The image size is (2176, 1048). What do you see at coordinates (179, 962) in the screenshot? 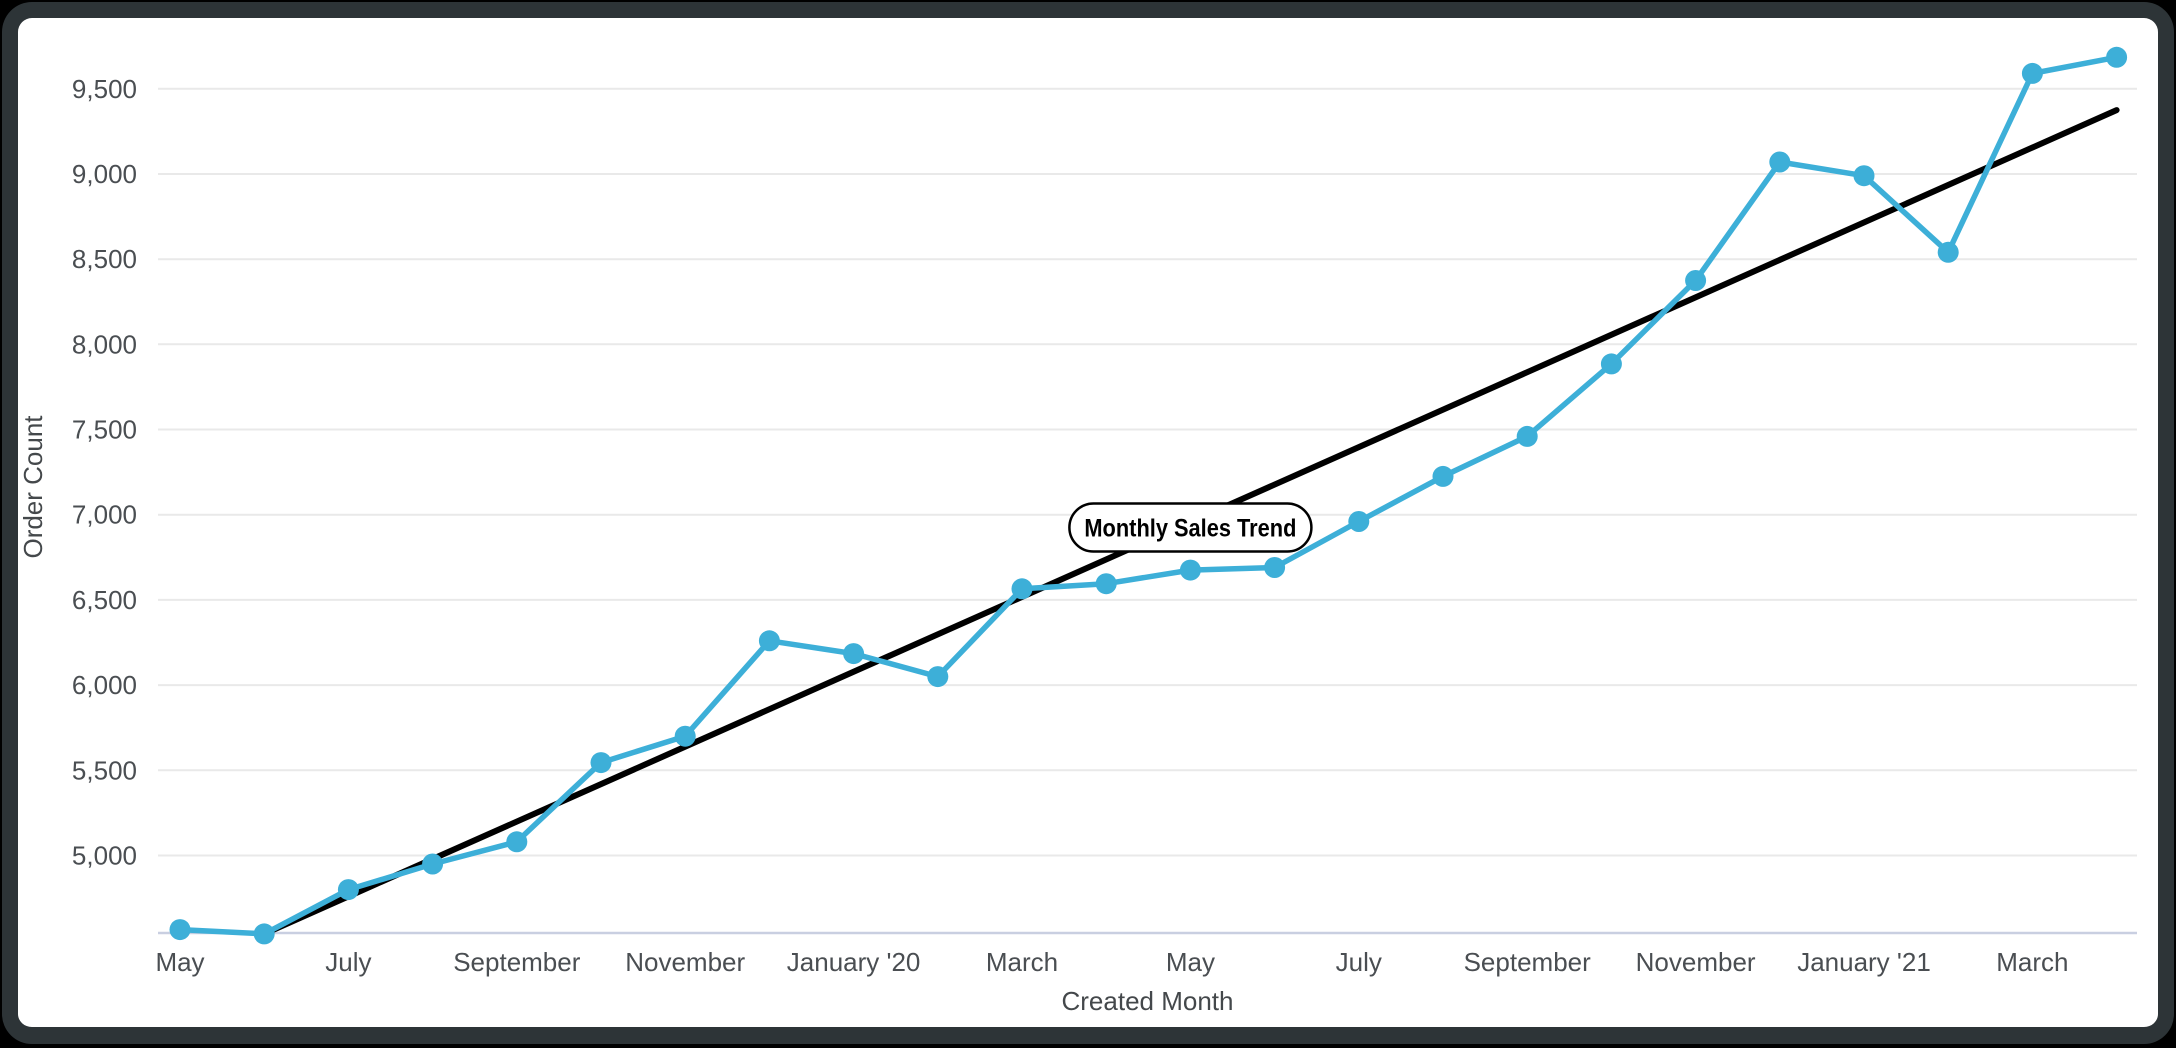
I see `x-tick-label-may-2019: May` at bounding box center [179, 962].